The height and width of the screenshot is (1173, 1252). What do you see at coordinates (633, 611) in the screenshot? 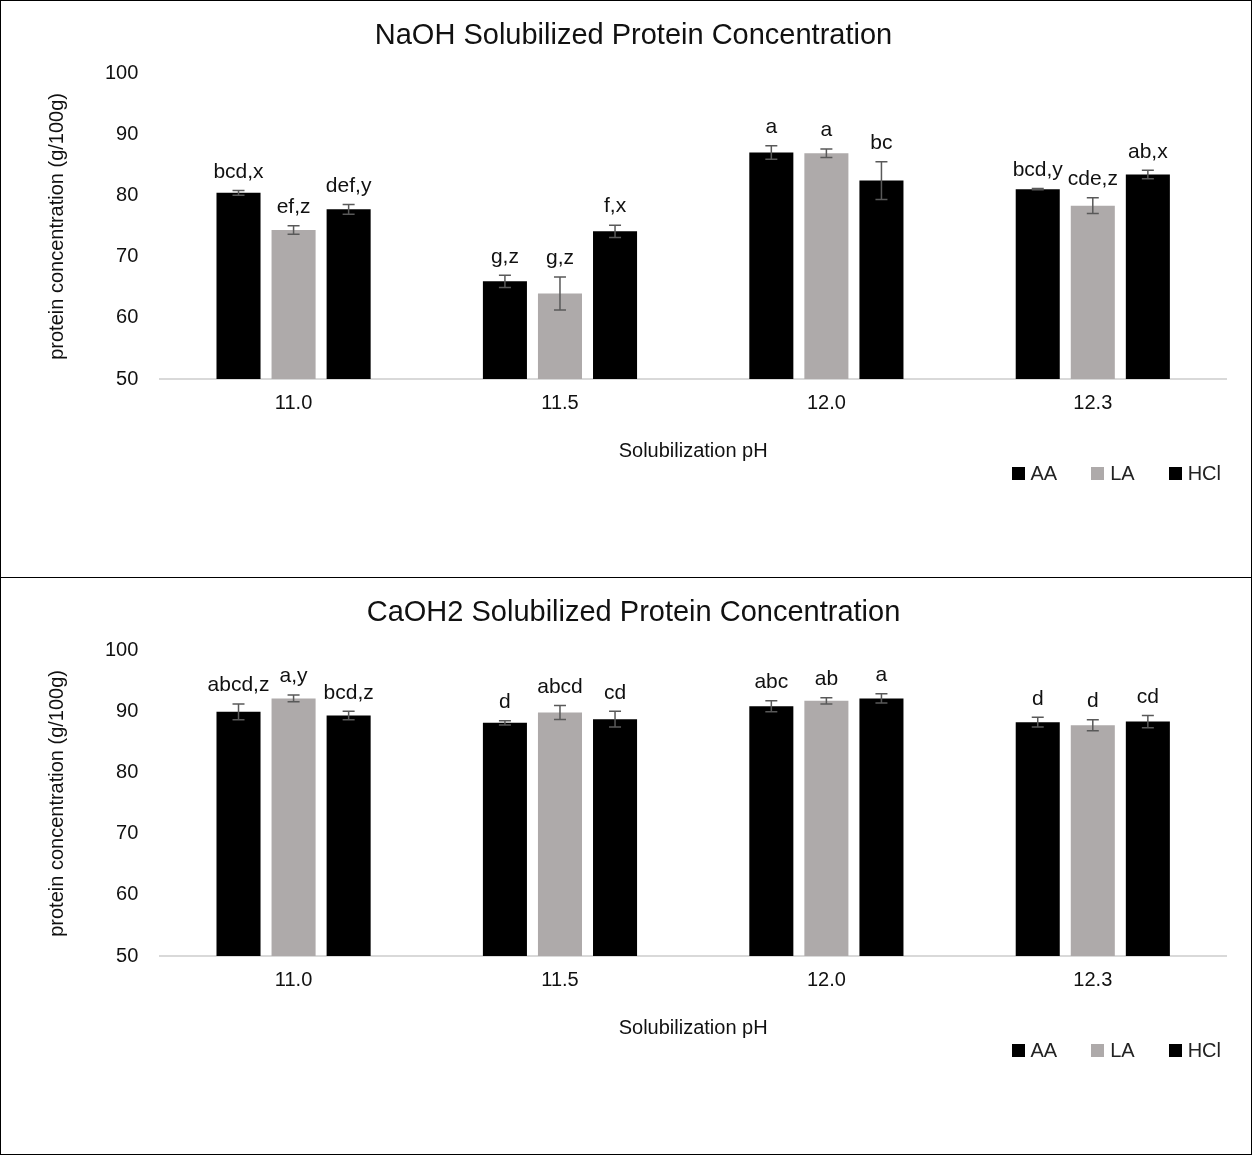
I see `chart-title: CaOH2 Solubilized Protein Concentration` at bounding box center [633, 611].